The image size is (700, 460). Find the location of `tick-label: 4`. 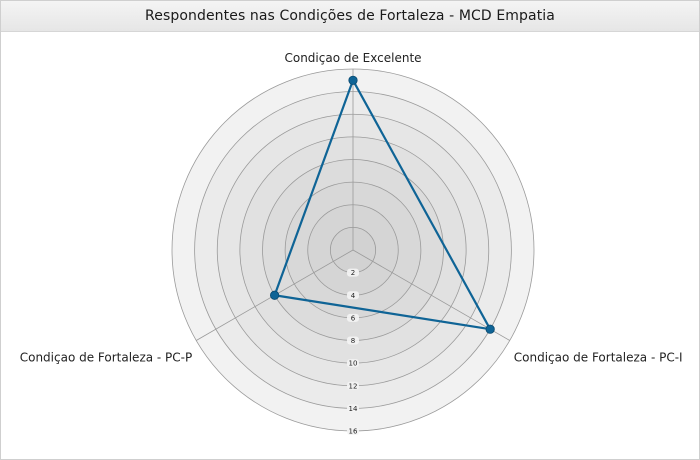

tick-label: 4 is located at coordinates (353, 296).